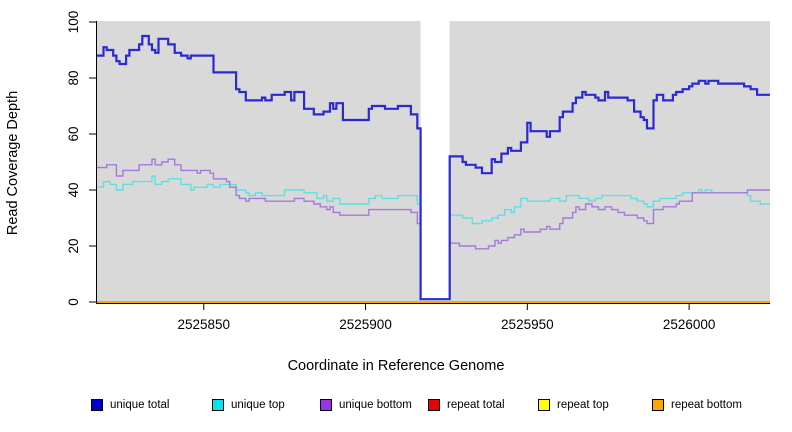 This screenshot has height=432, width=792. Describe the element at coordinates (527, 324) in the screenshot. I see `x-tick-label: 2525950` at that location.